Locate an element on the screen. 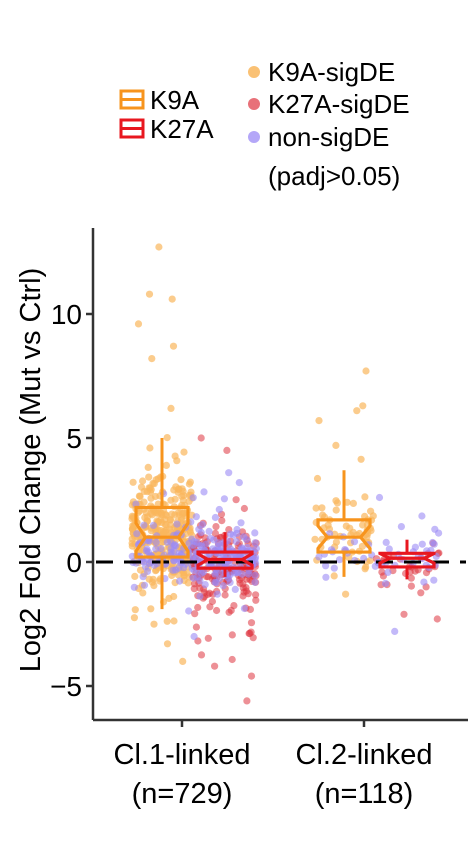 This screenshot has height=846, width=470. data-point-k9a-sigde-0-o3 is located at coordinates (138, 324).